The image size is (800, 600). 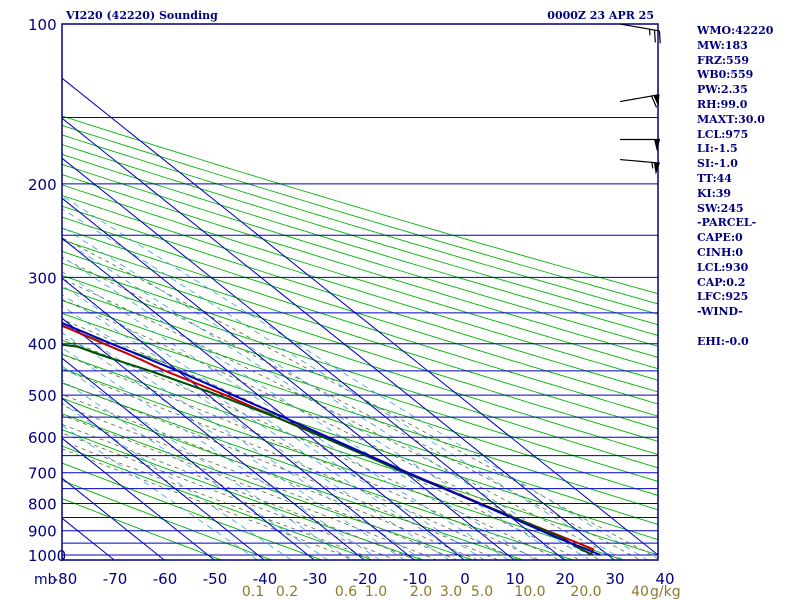 What do you see at coordinates (721, 282) in the screenshot?
I see `index-item: CAP:0.2` at bounding box center [721, 282].